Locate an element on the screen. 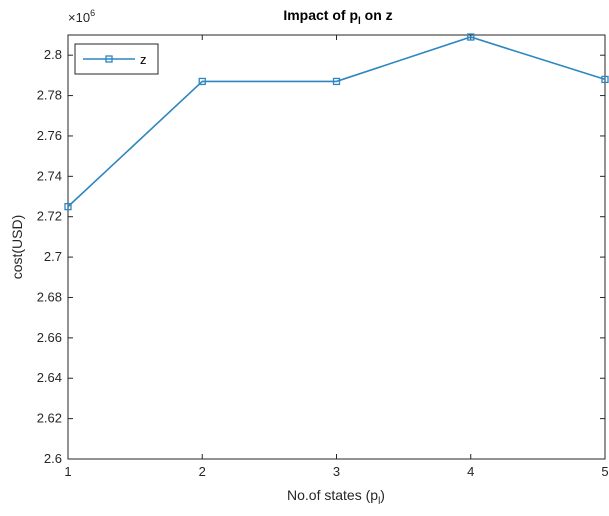  legend: z is located at coordinates (116, 59).